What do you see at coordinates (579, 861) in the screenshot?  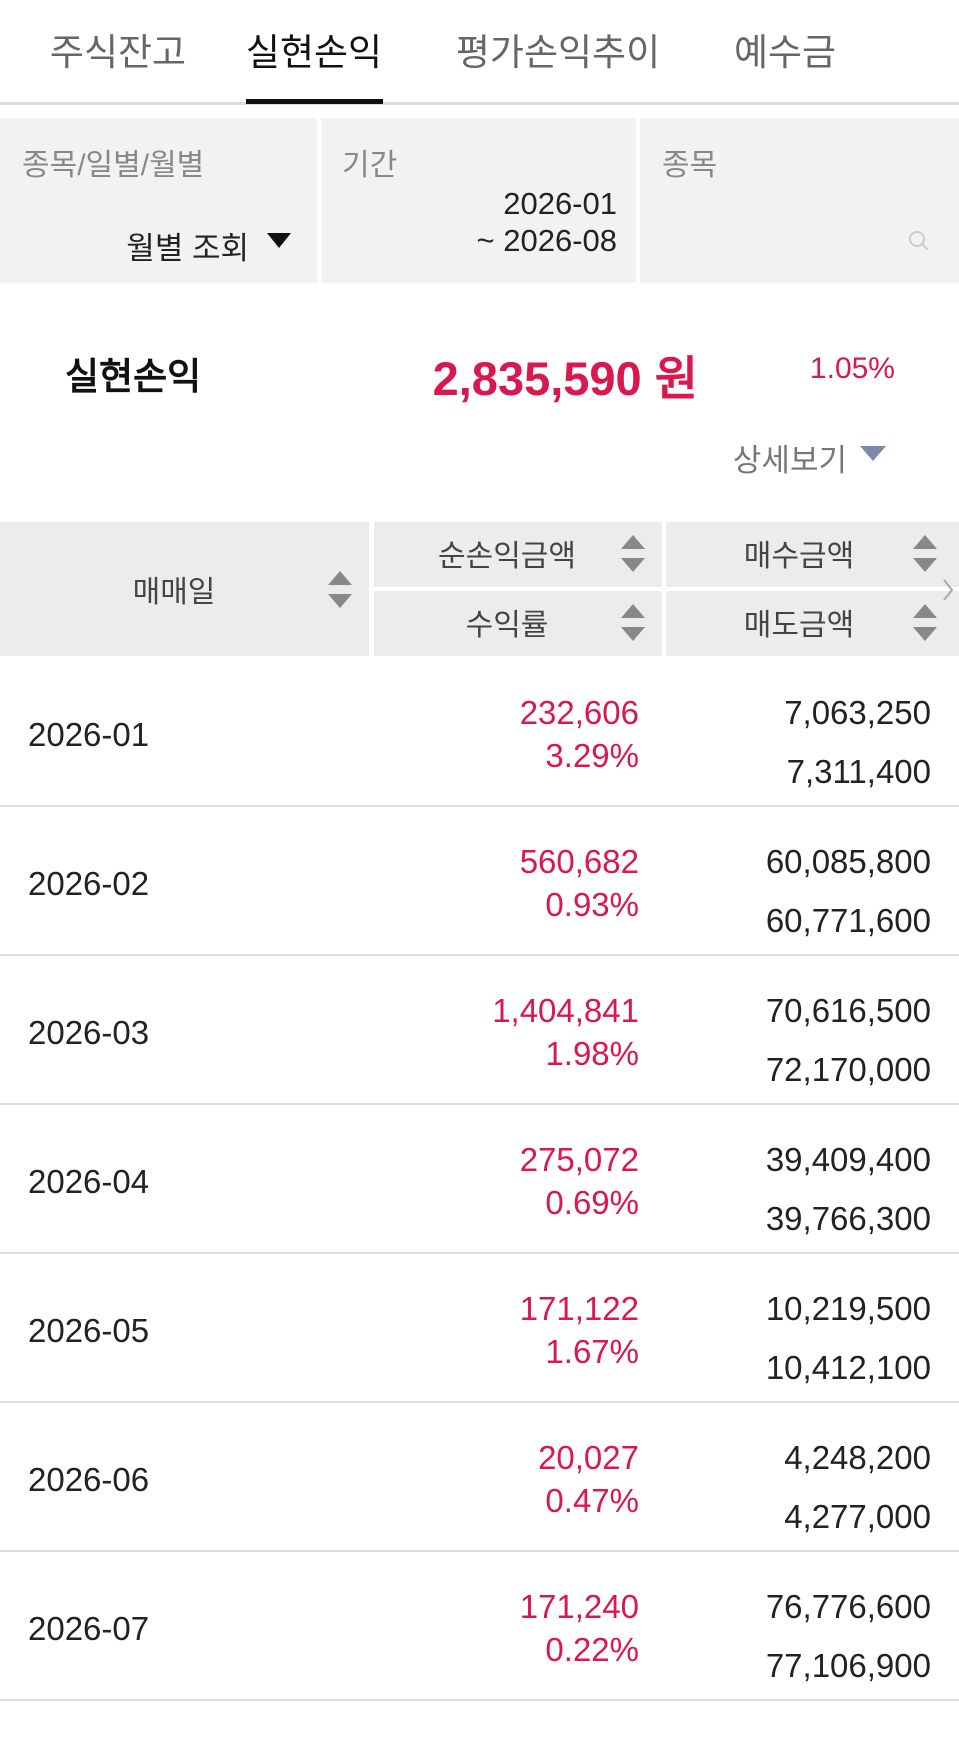 I see `net-profit: 560,682` at bounding box center [579, 861].